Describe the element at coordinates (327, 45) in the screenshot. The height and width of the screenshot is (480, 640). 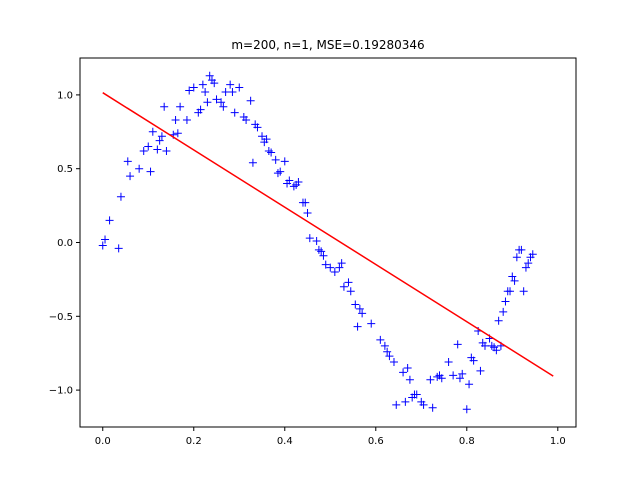
I see `chart-title: m=200, n=1, MSE=0.19280346` at that location.